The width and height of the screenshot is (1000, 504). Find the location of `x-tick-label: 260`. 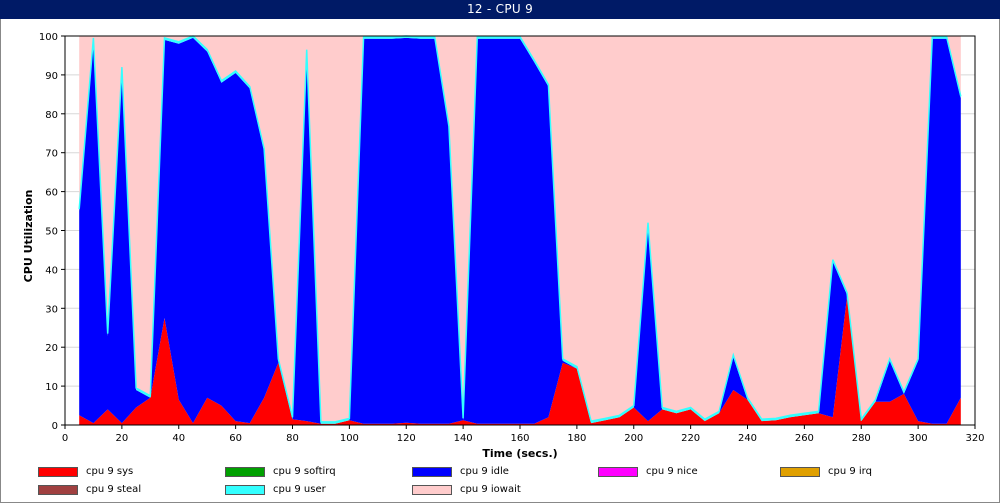

x-tick-label: 260 is located at coordinates (804, 438).